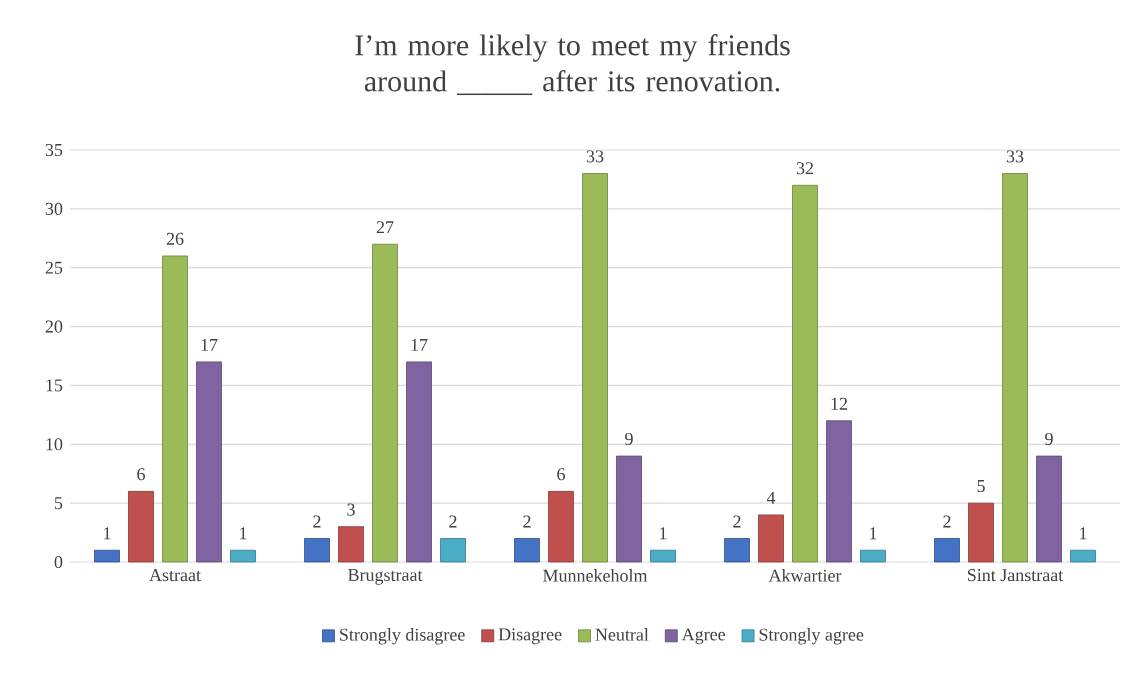  What do you see at coordinates (54, 385) in the screenshot?
I see `y-tick-label: 15` at bounding box center [54, 385].